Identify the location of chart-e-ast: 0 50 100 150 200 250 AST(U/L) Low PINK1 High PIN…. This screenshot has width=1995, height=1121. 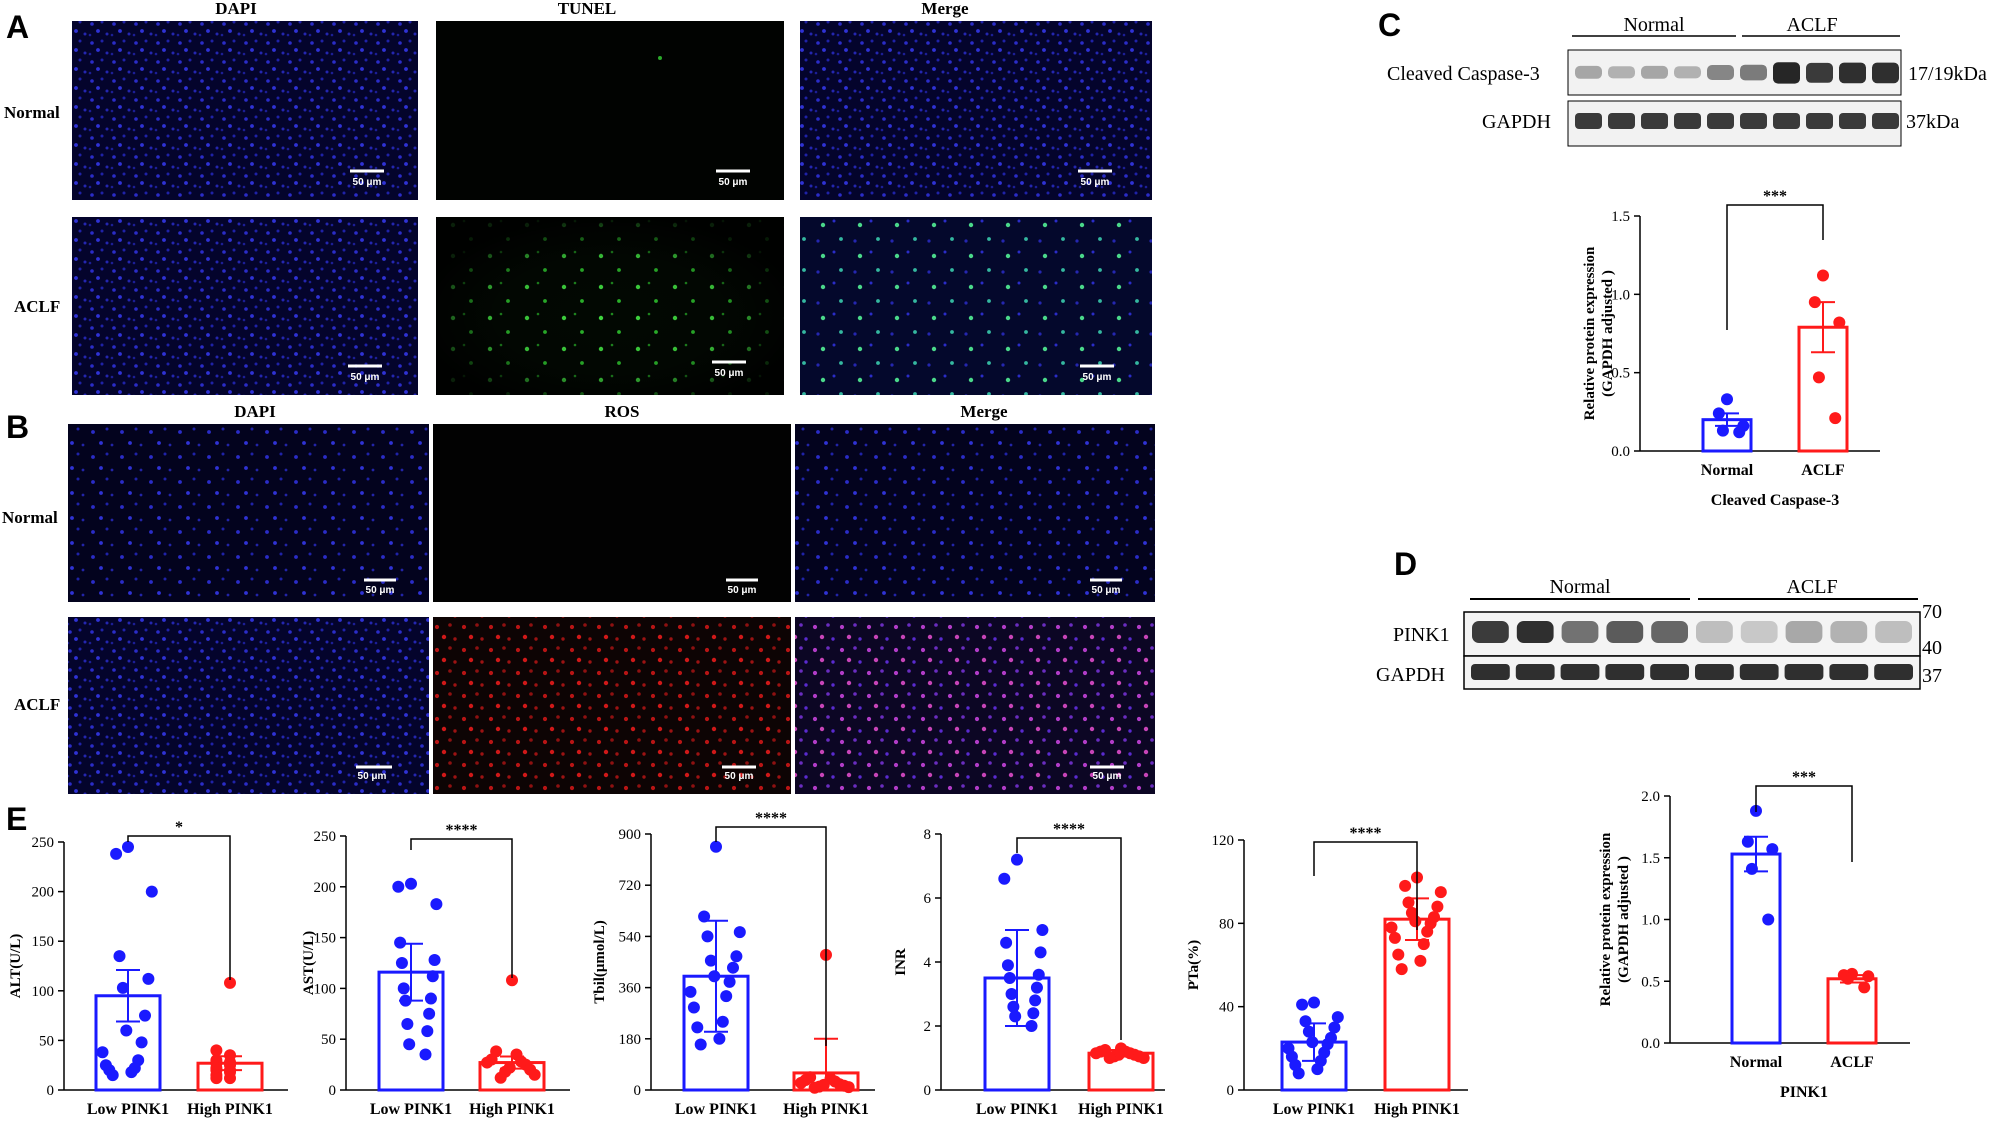
(435, 970).